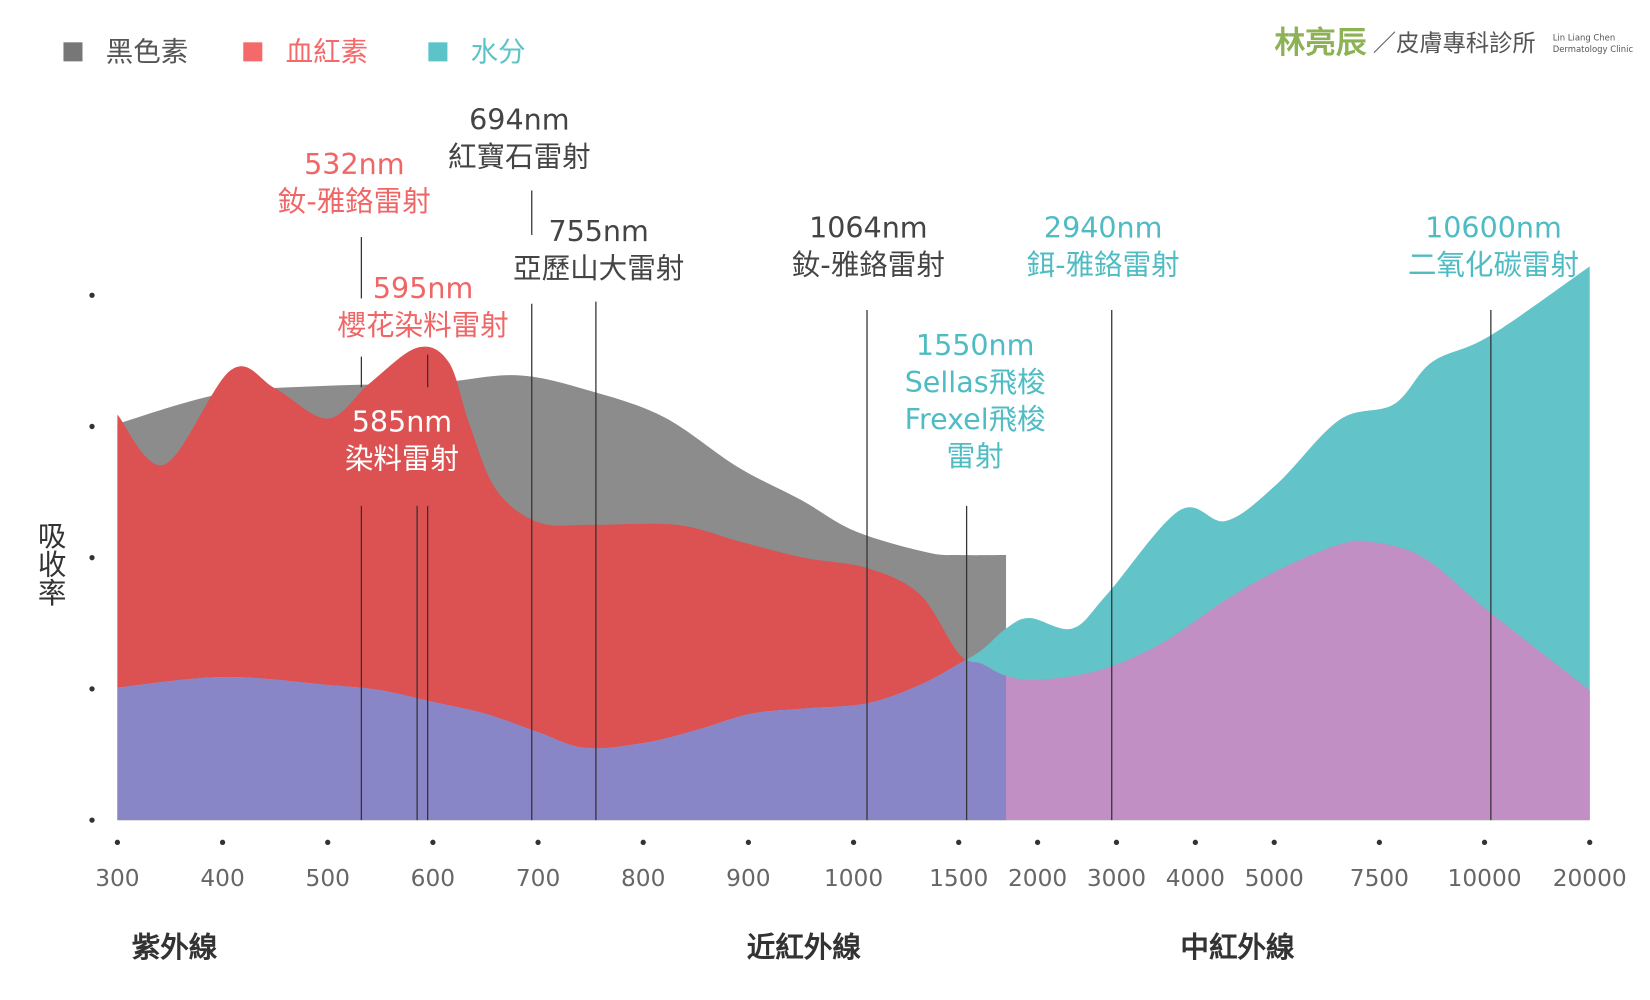 The height and width of the screenshot is (1000, 1650). What do you see at coordinates (1116, 878) in the screenshot?
I see `x-tick-label: 3000` at bounding box center [1116, 878].